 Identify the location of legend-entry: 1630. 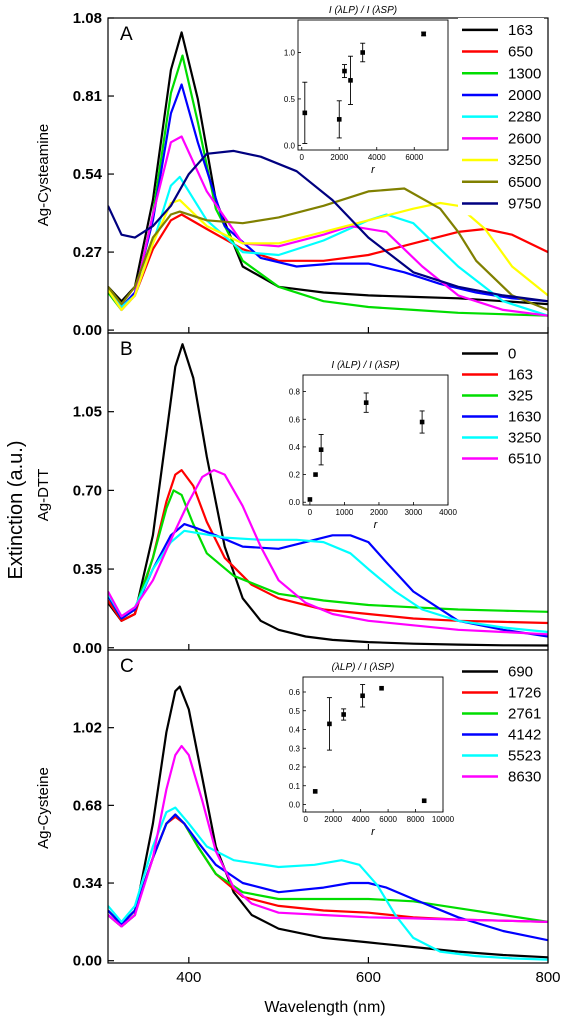
(524, 417).